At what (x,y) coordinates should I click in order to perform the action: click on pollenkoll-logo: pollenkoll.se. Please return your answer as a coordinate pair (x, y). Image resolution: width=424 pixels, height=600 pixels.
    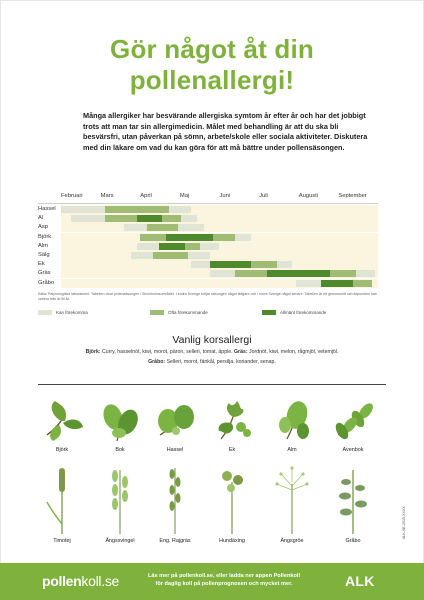
    Looking at the image, I should click on (80, 581).